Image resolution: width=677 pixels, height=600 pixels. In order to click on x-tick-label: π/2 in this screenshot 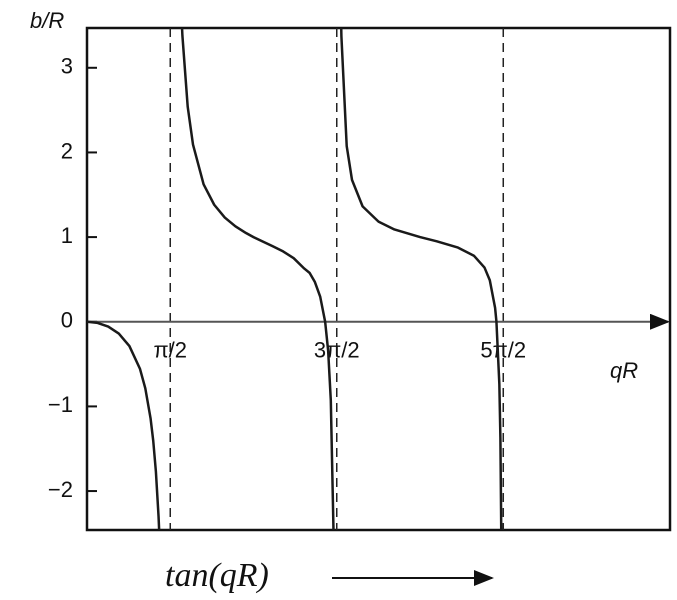, I will do `click(170, 350)`.